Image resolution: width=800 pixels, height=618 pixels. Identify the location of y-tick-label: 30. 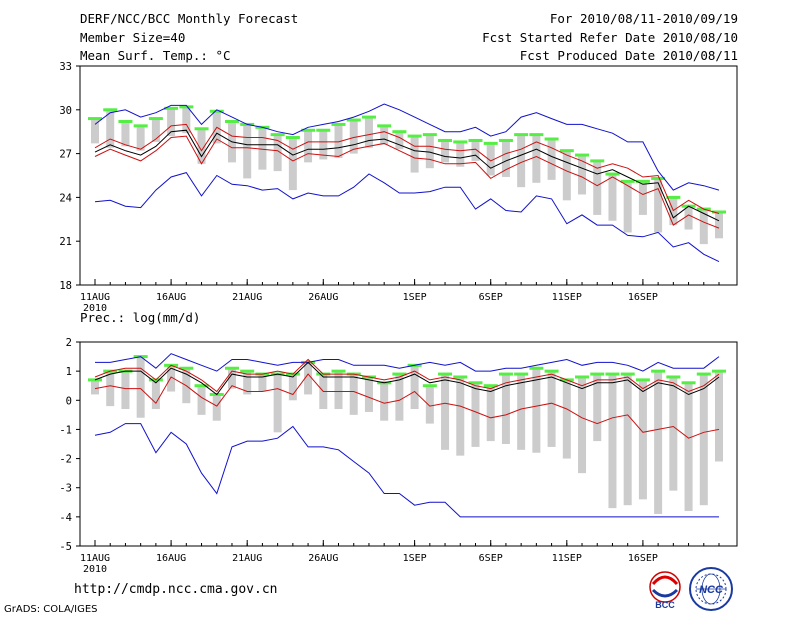
(65, 111).